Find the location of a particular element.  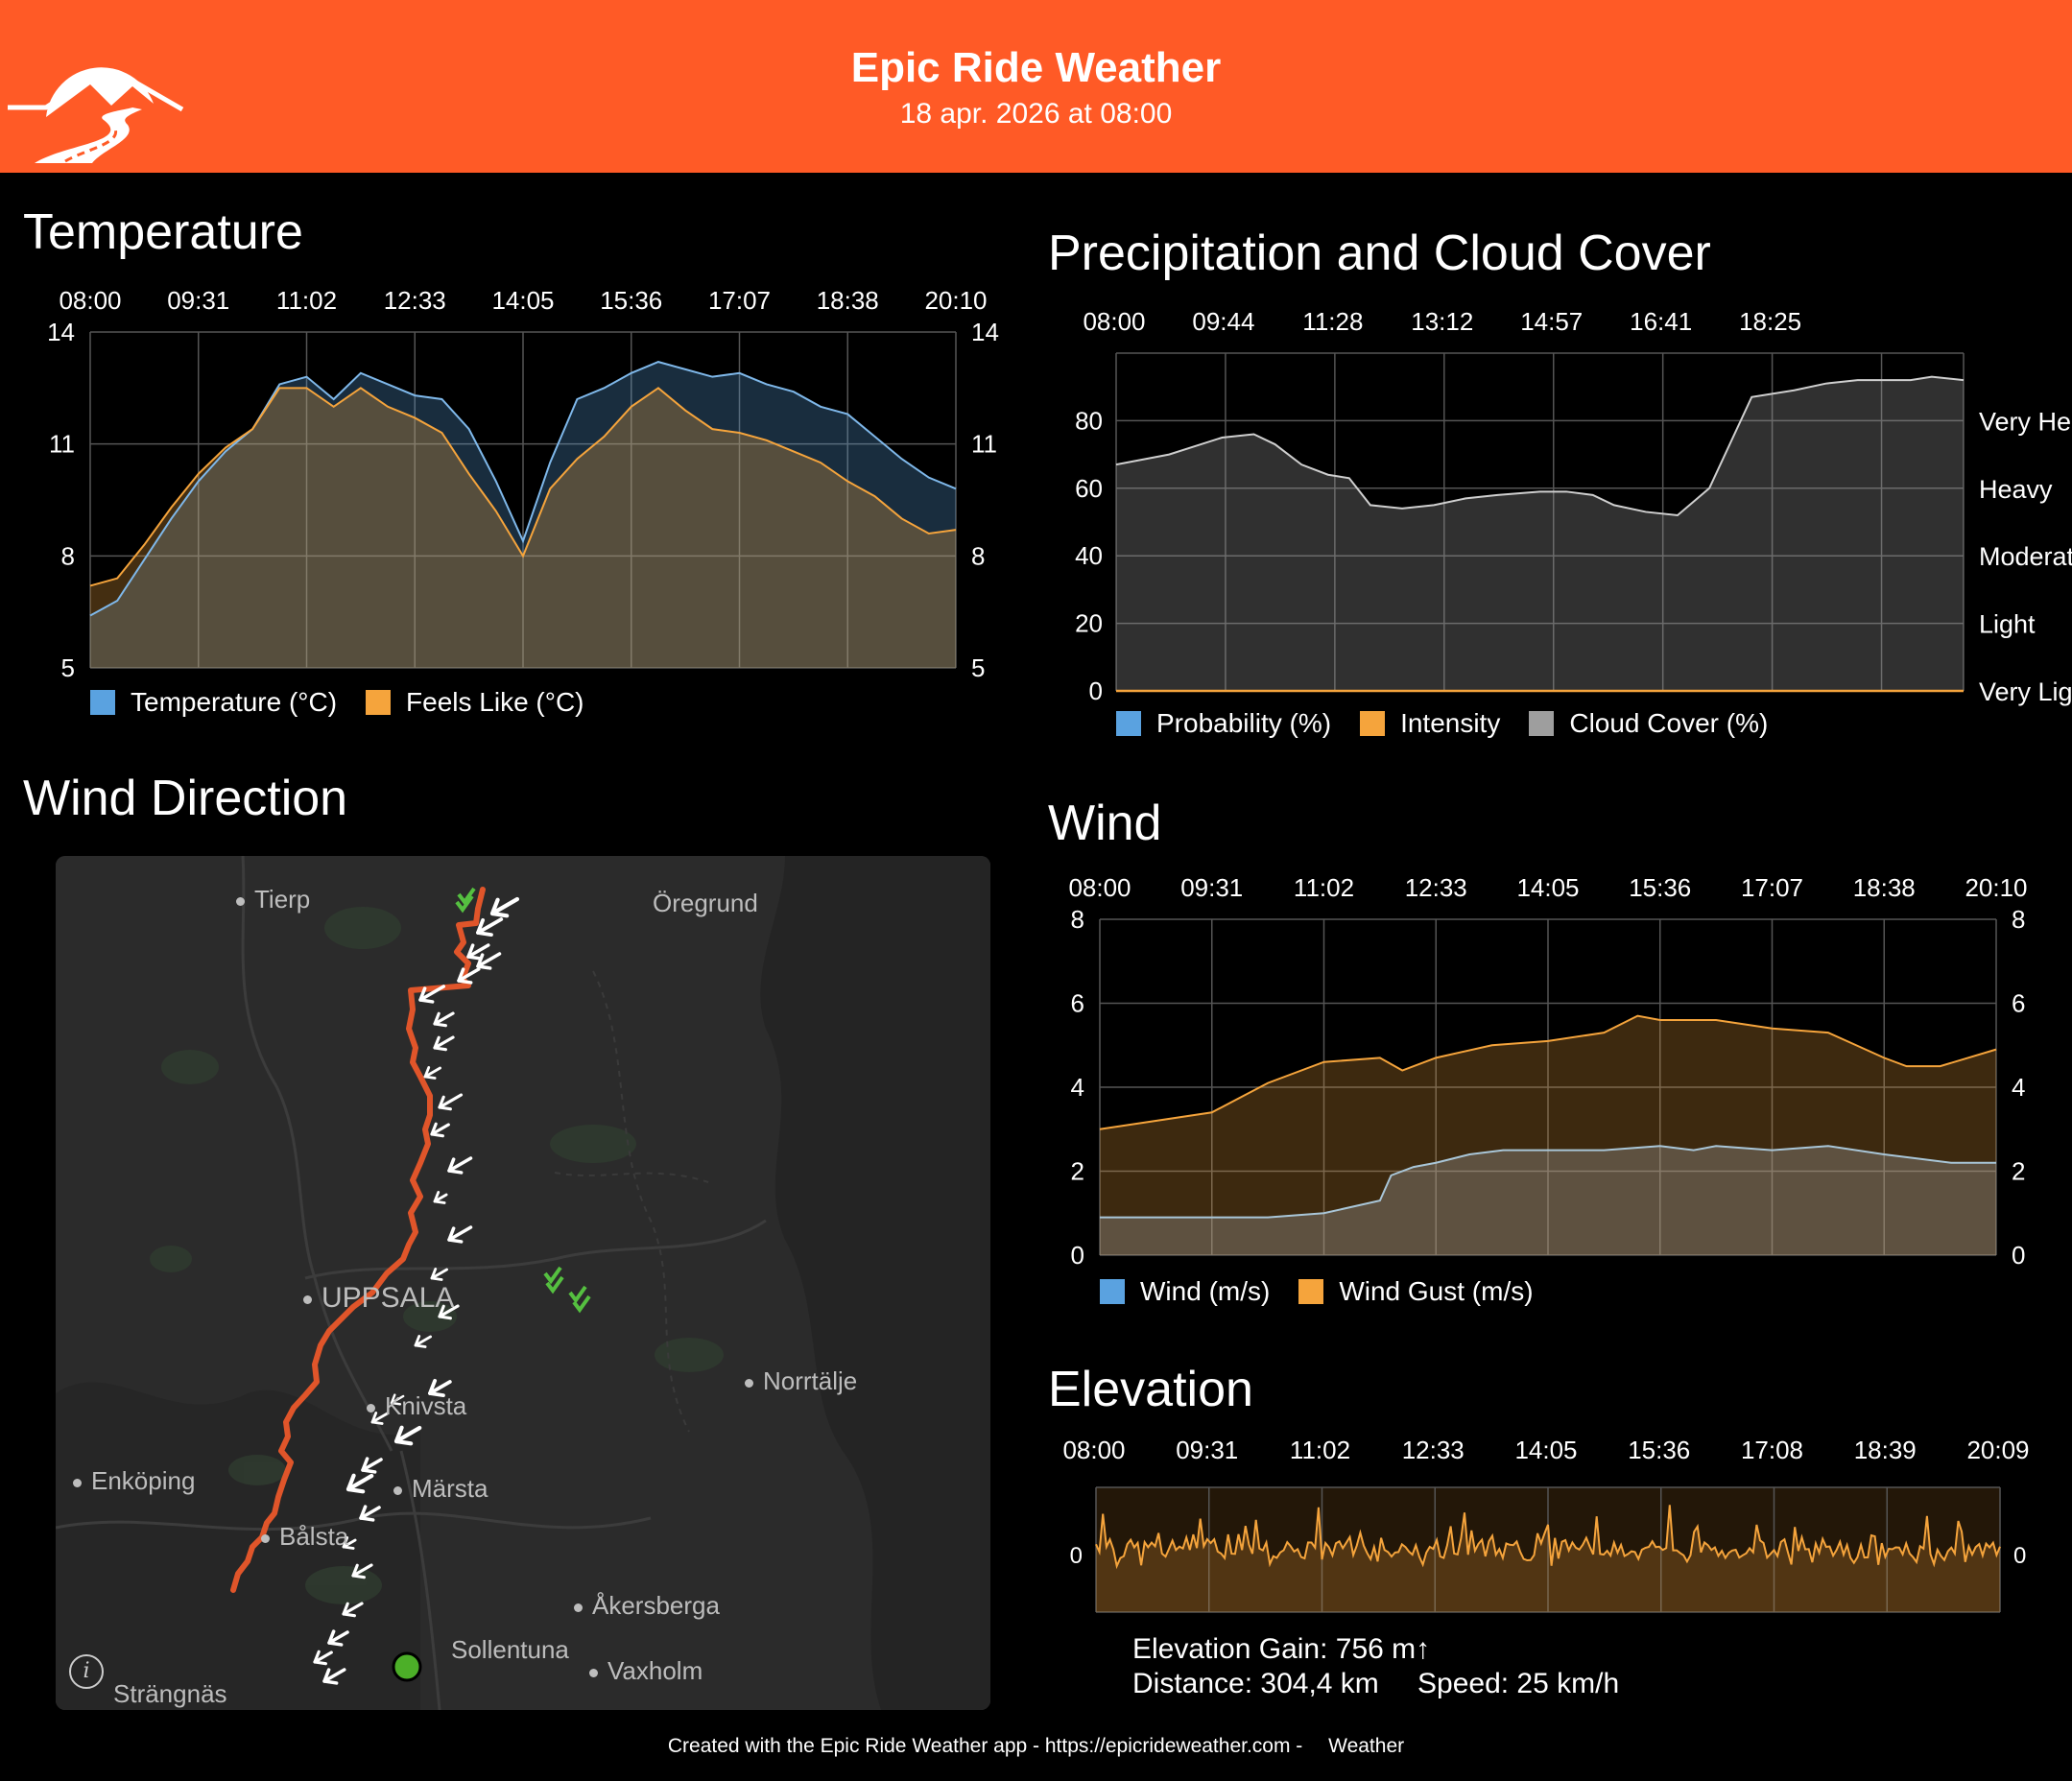

legend-swatch-wind-gust is located at coordinates (1311, 1292).